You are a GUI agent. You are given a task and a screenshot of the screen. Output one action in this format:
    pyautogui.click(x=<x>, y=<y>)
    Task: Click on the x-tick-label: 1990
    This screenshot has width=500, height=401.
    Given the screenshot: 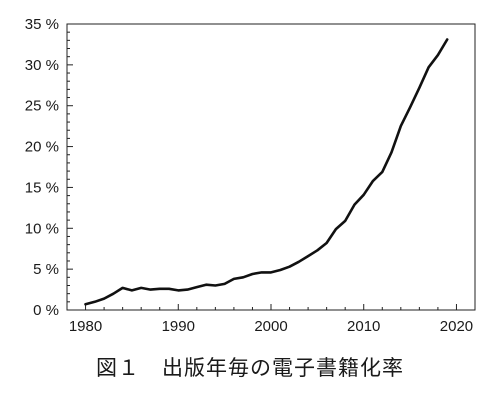 What is the action you would take?
    pyautogui.click(x=178, y=326)
    